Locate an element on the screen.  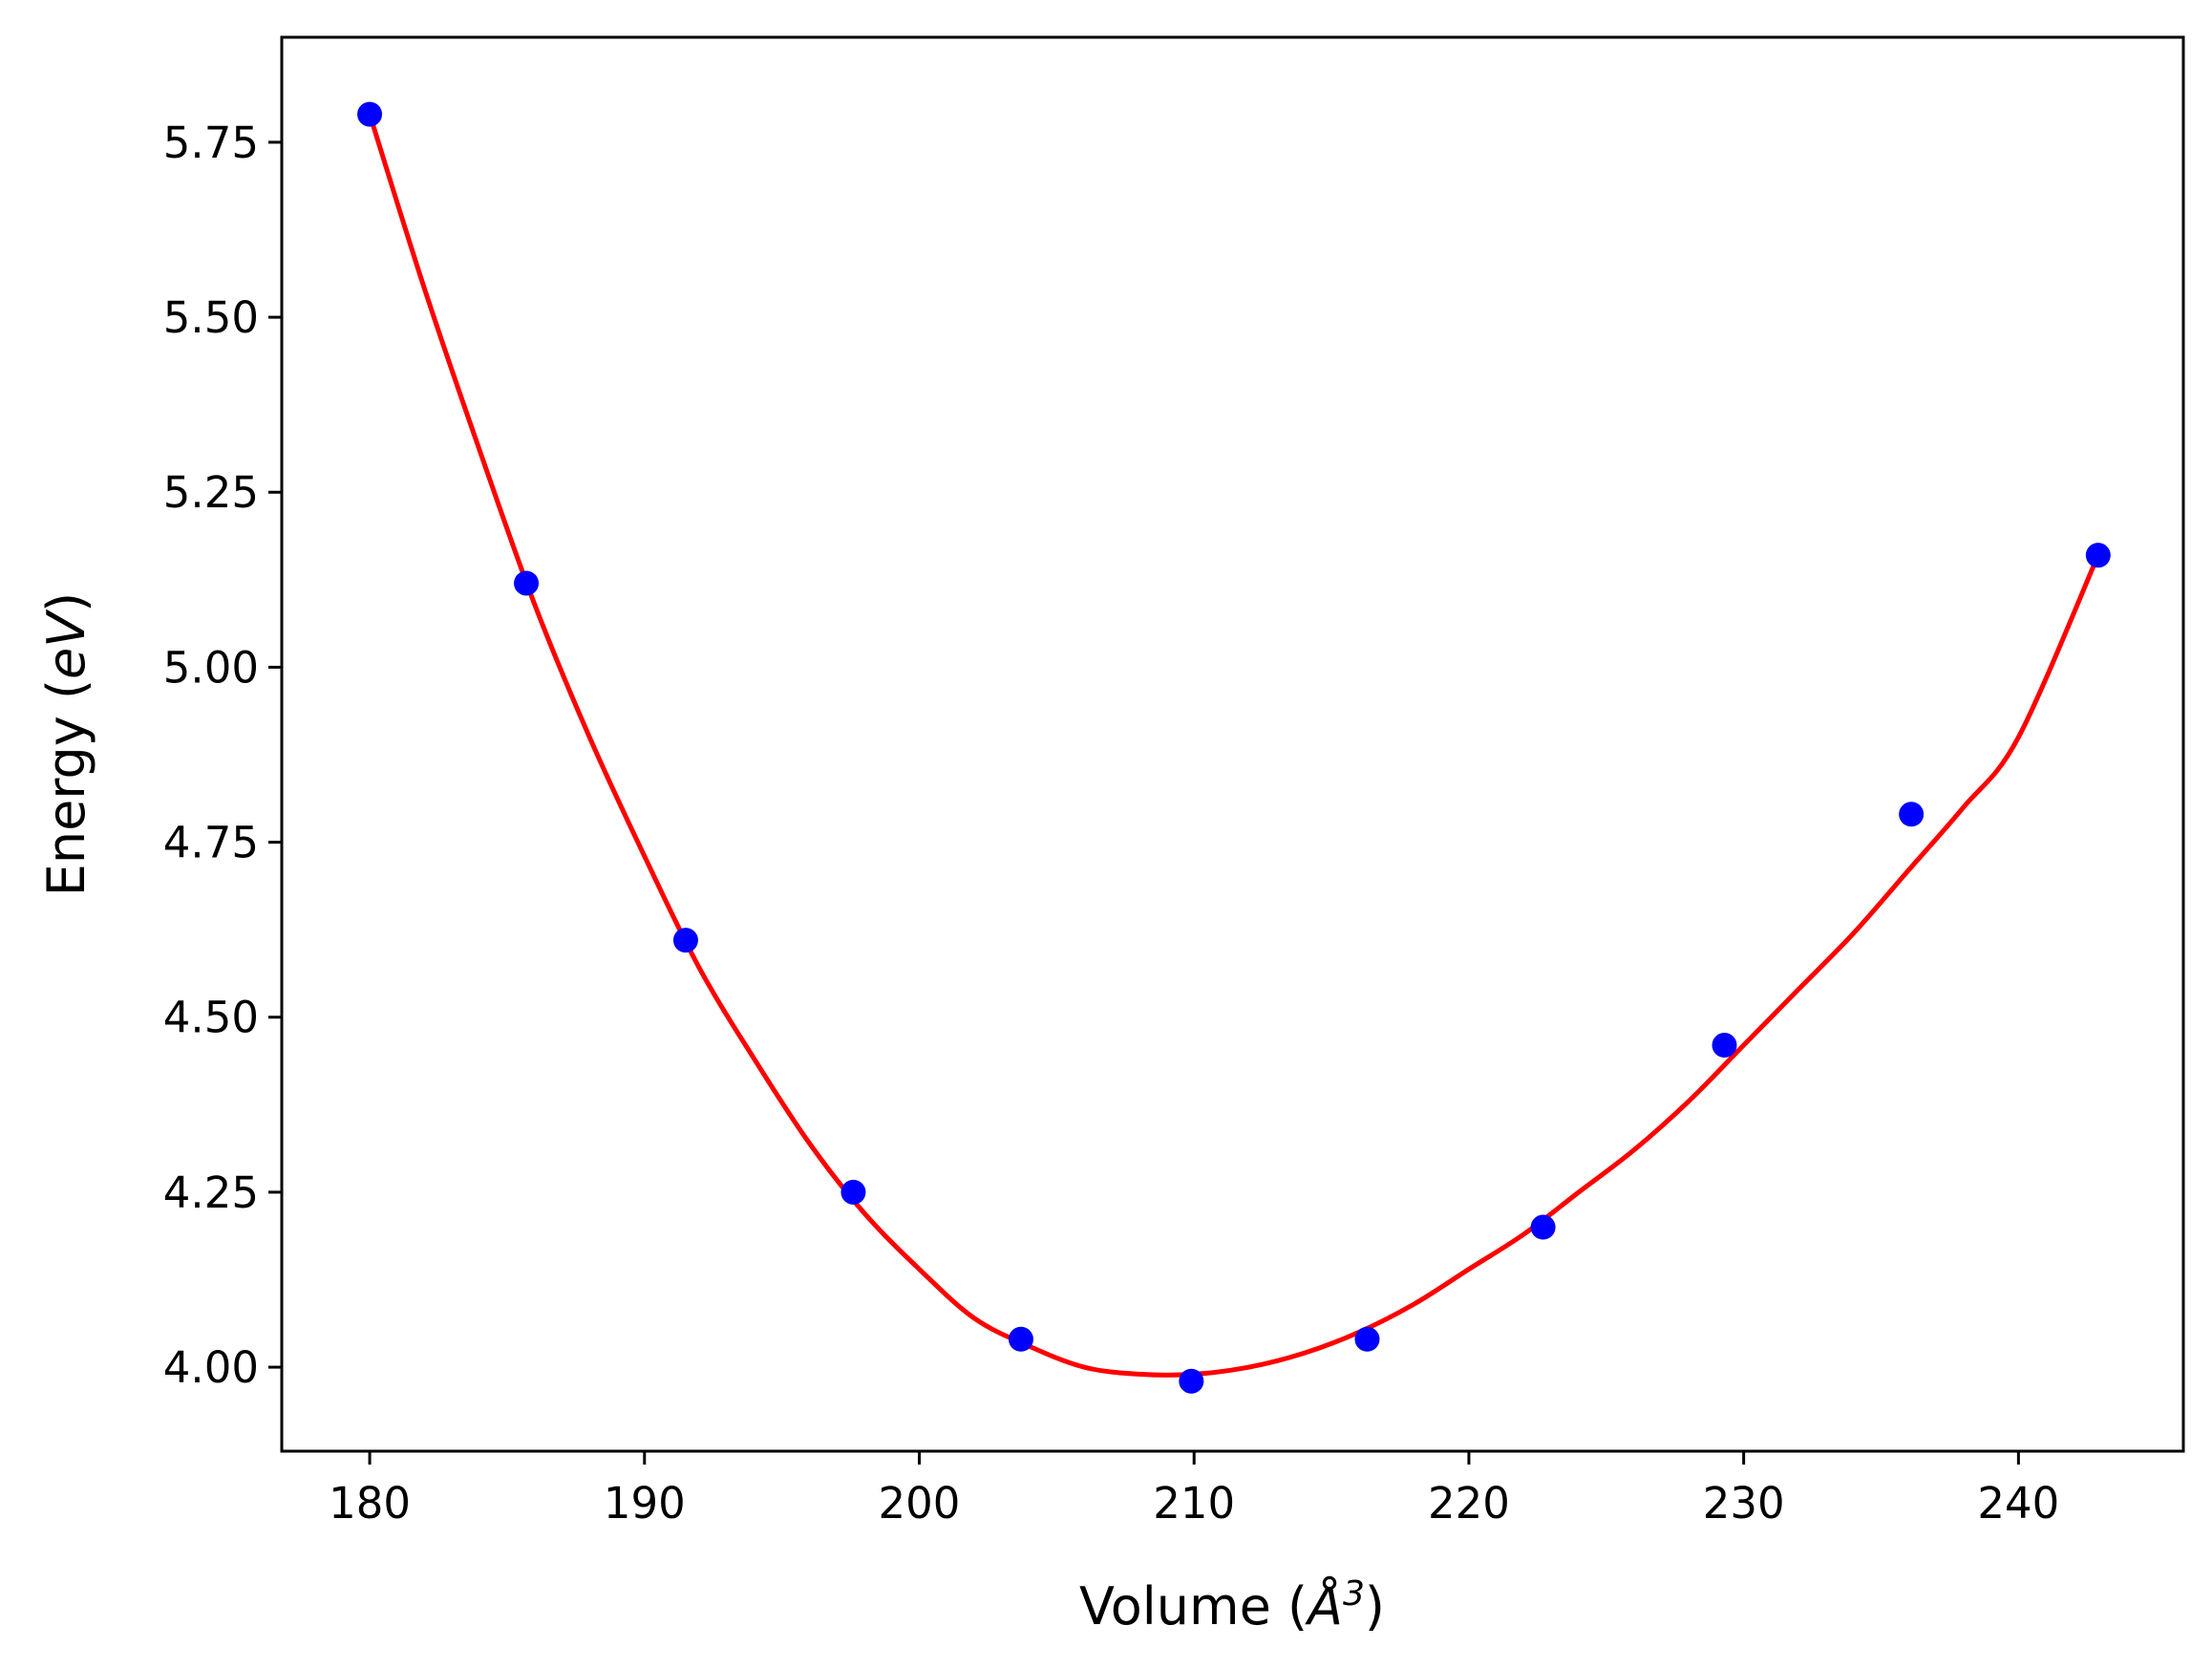
x-tick-label: 220 is located at coordinates (1469, 1503).